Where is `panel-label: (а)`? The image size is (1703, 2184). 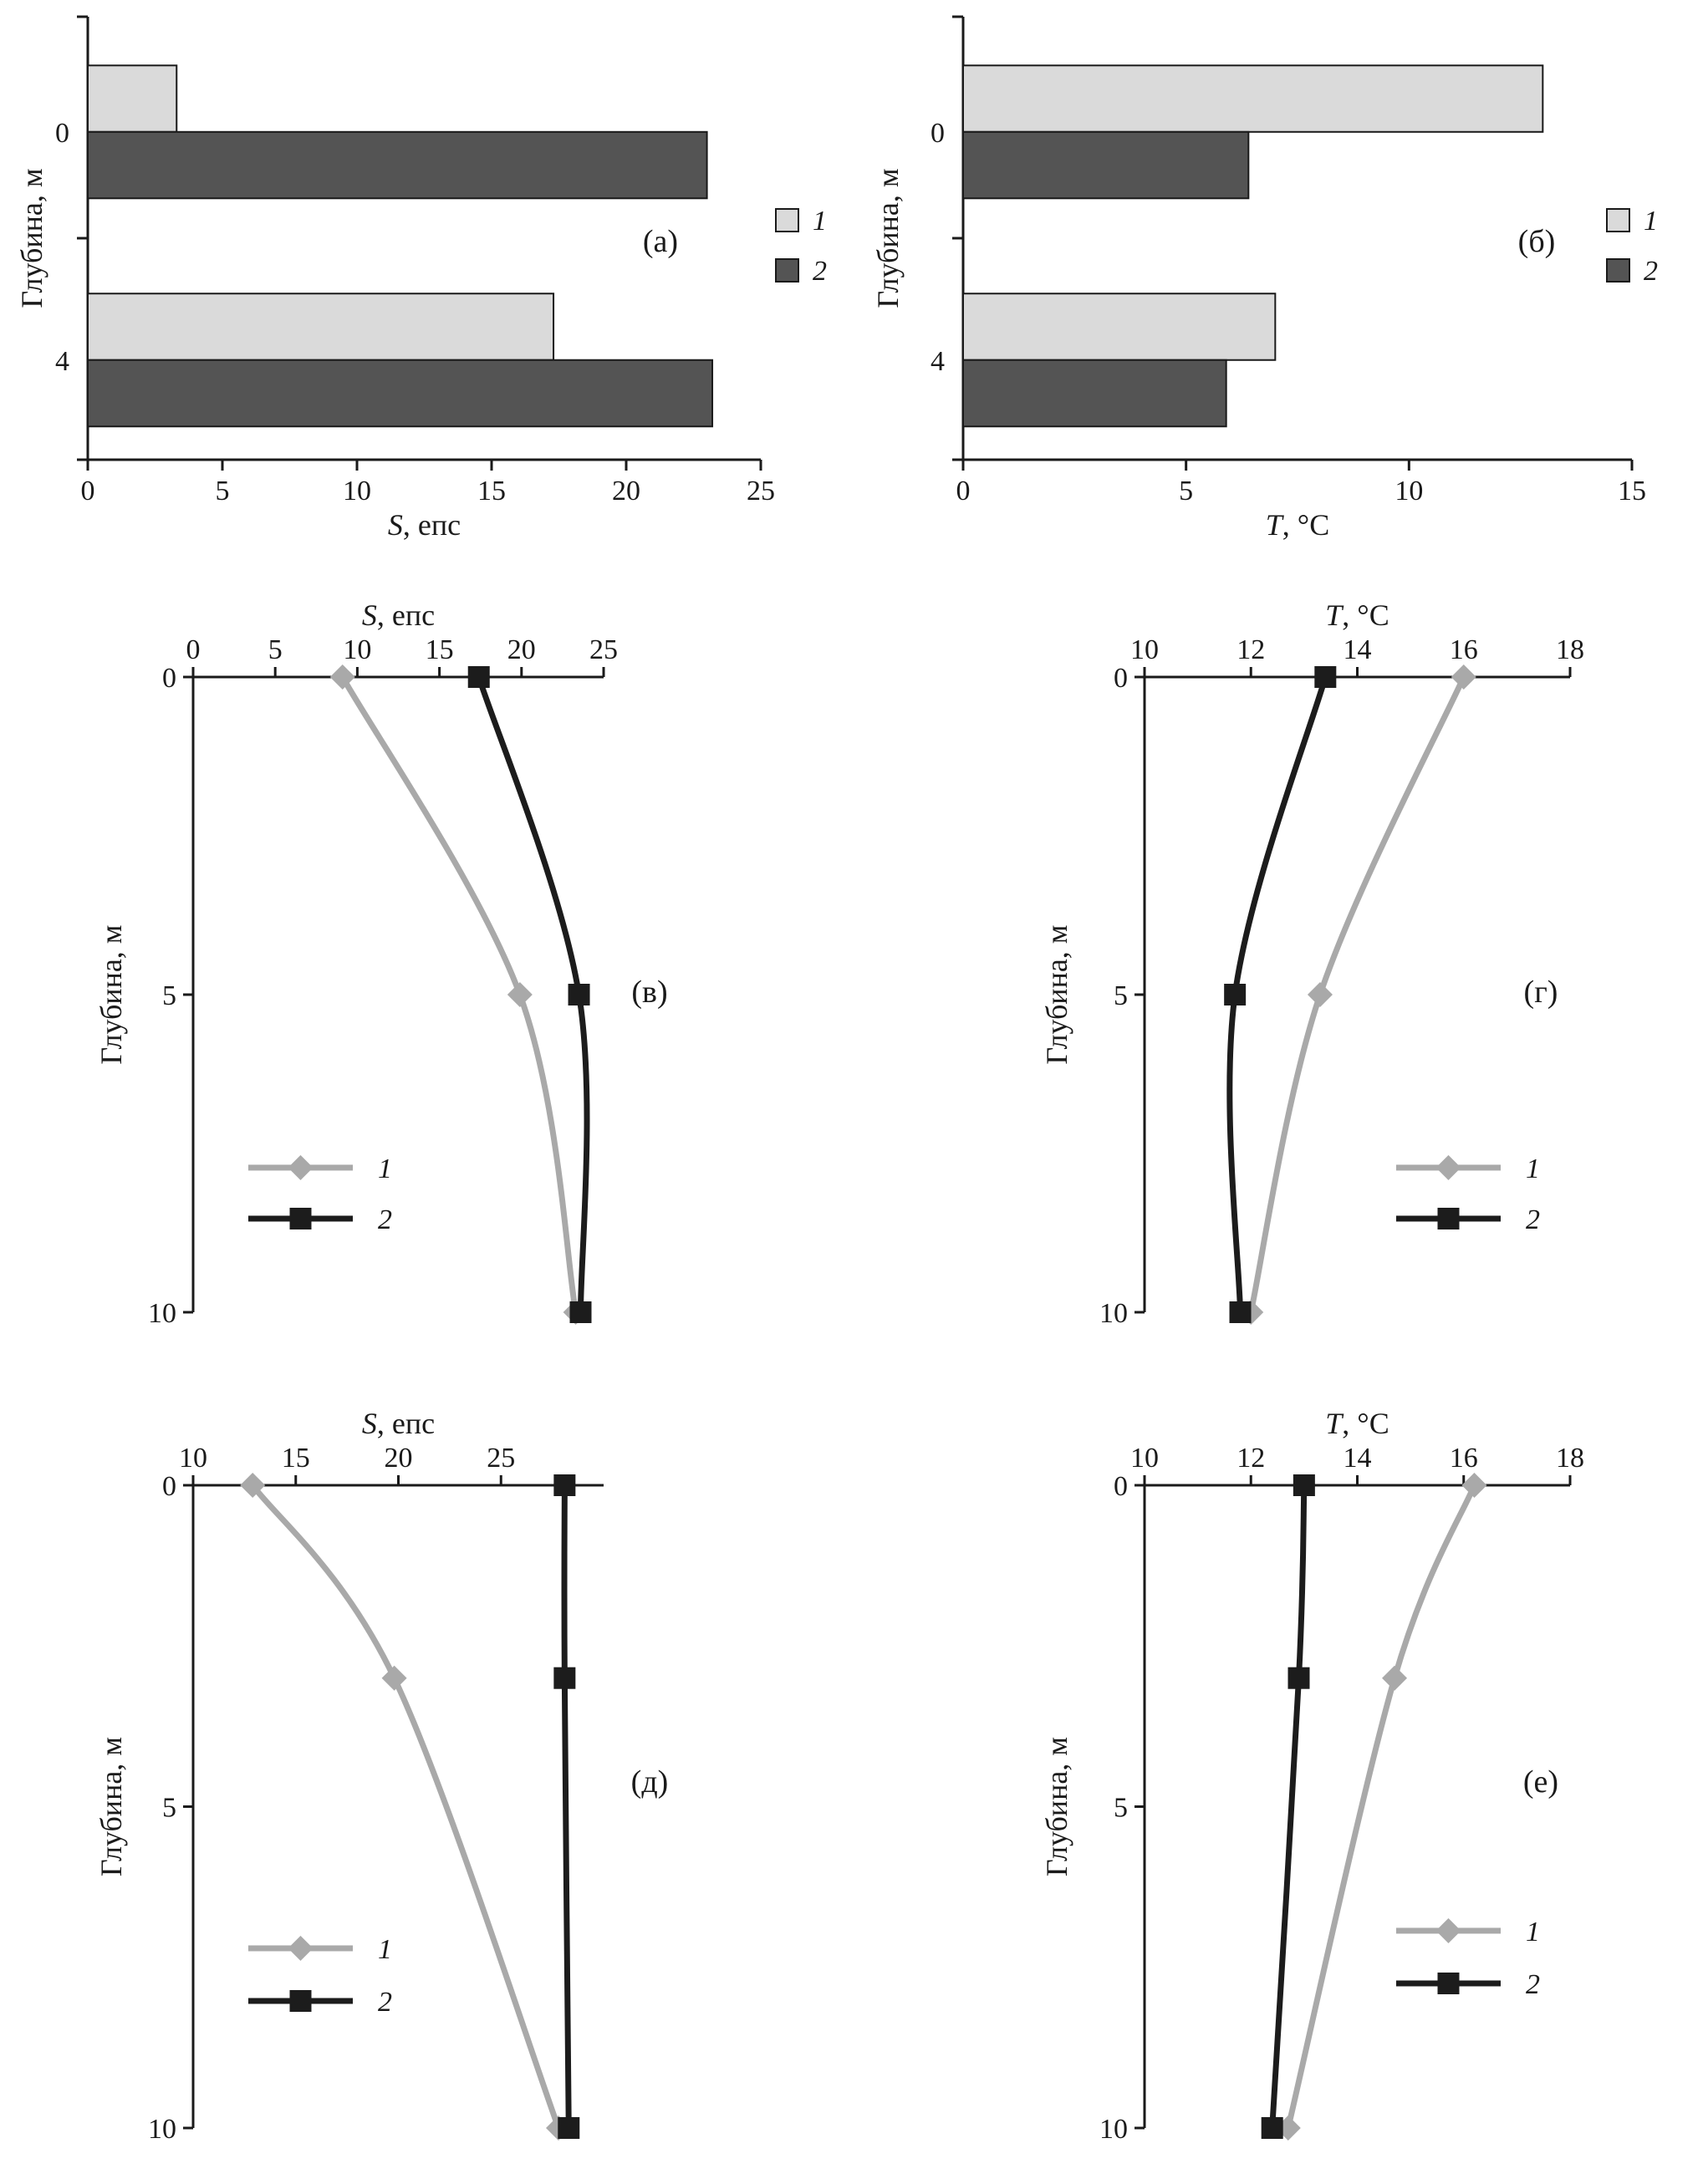
panel-label: (а) is located at coordinates (660, 241).